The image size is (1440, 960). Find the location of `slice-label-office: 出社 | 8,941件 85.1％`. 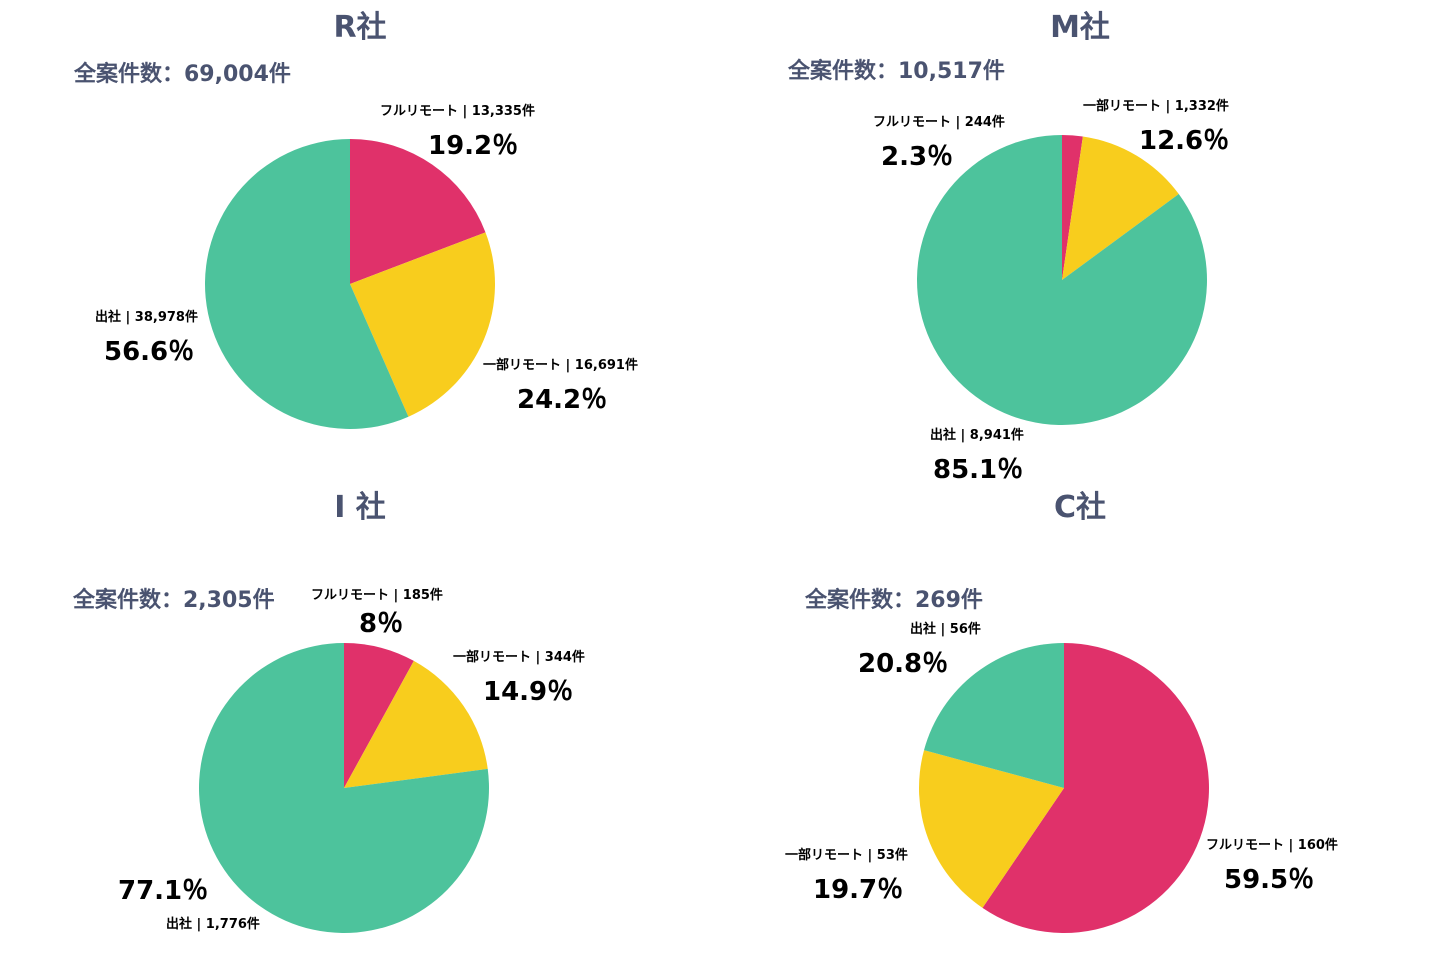

slice-label-office: 出社 | 8,941件 85.1％ is located at coordinates (977, 455).